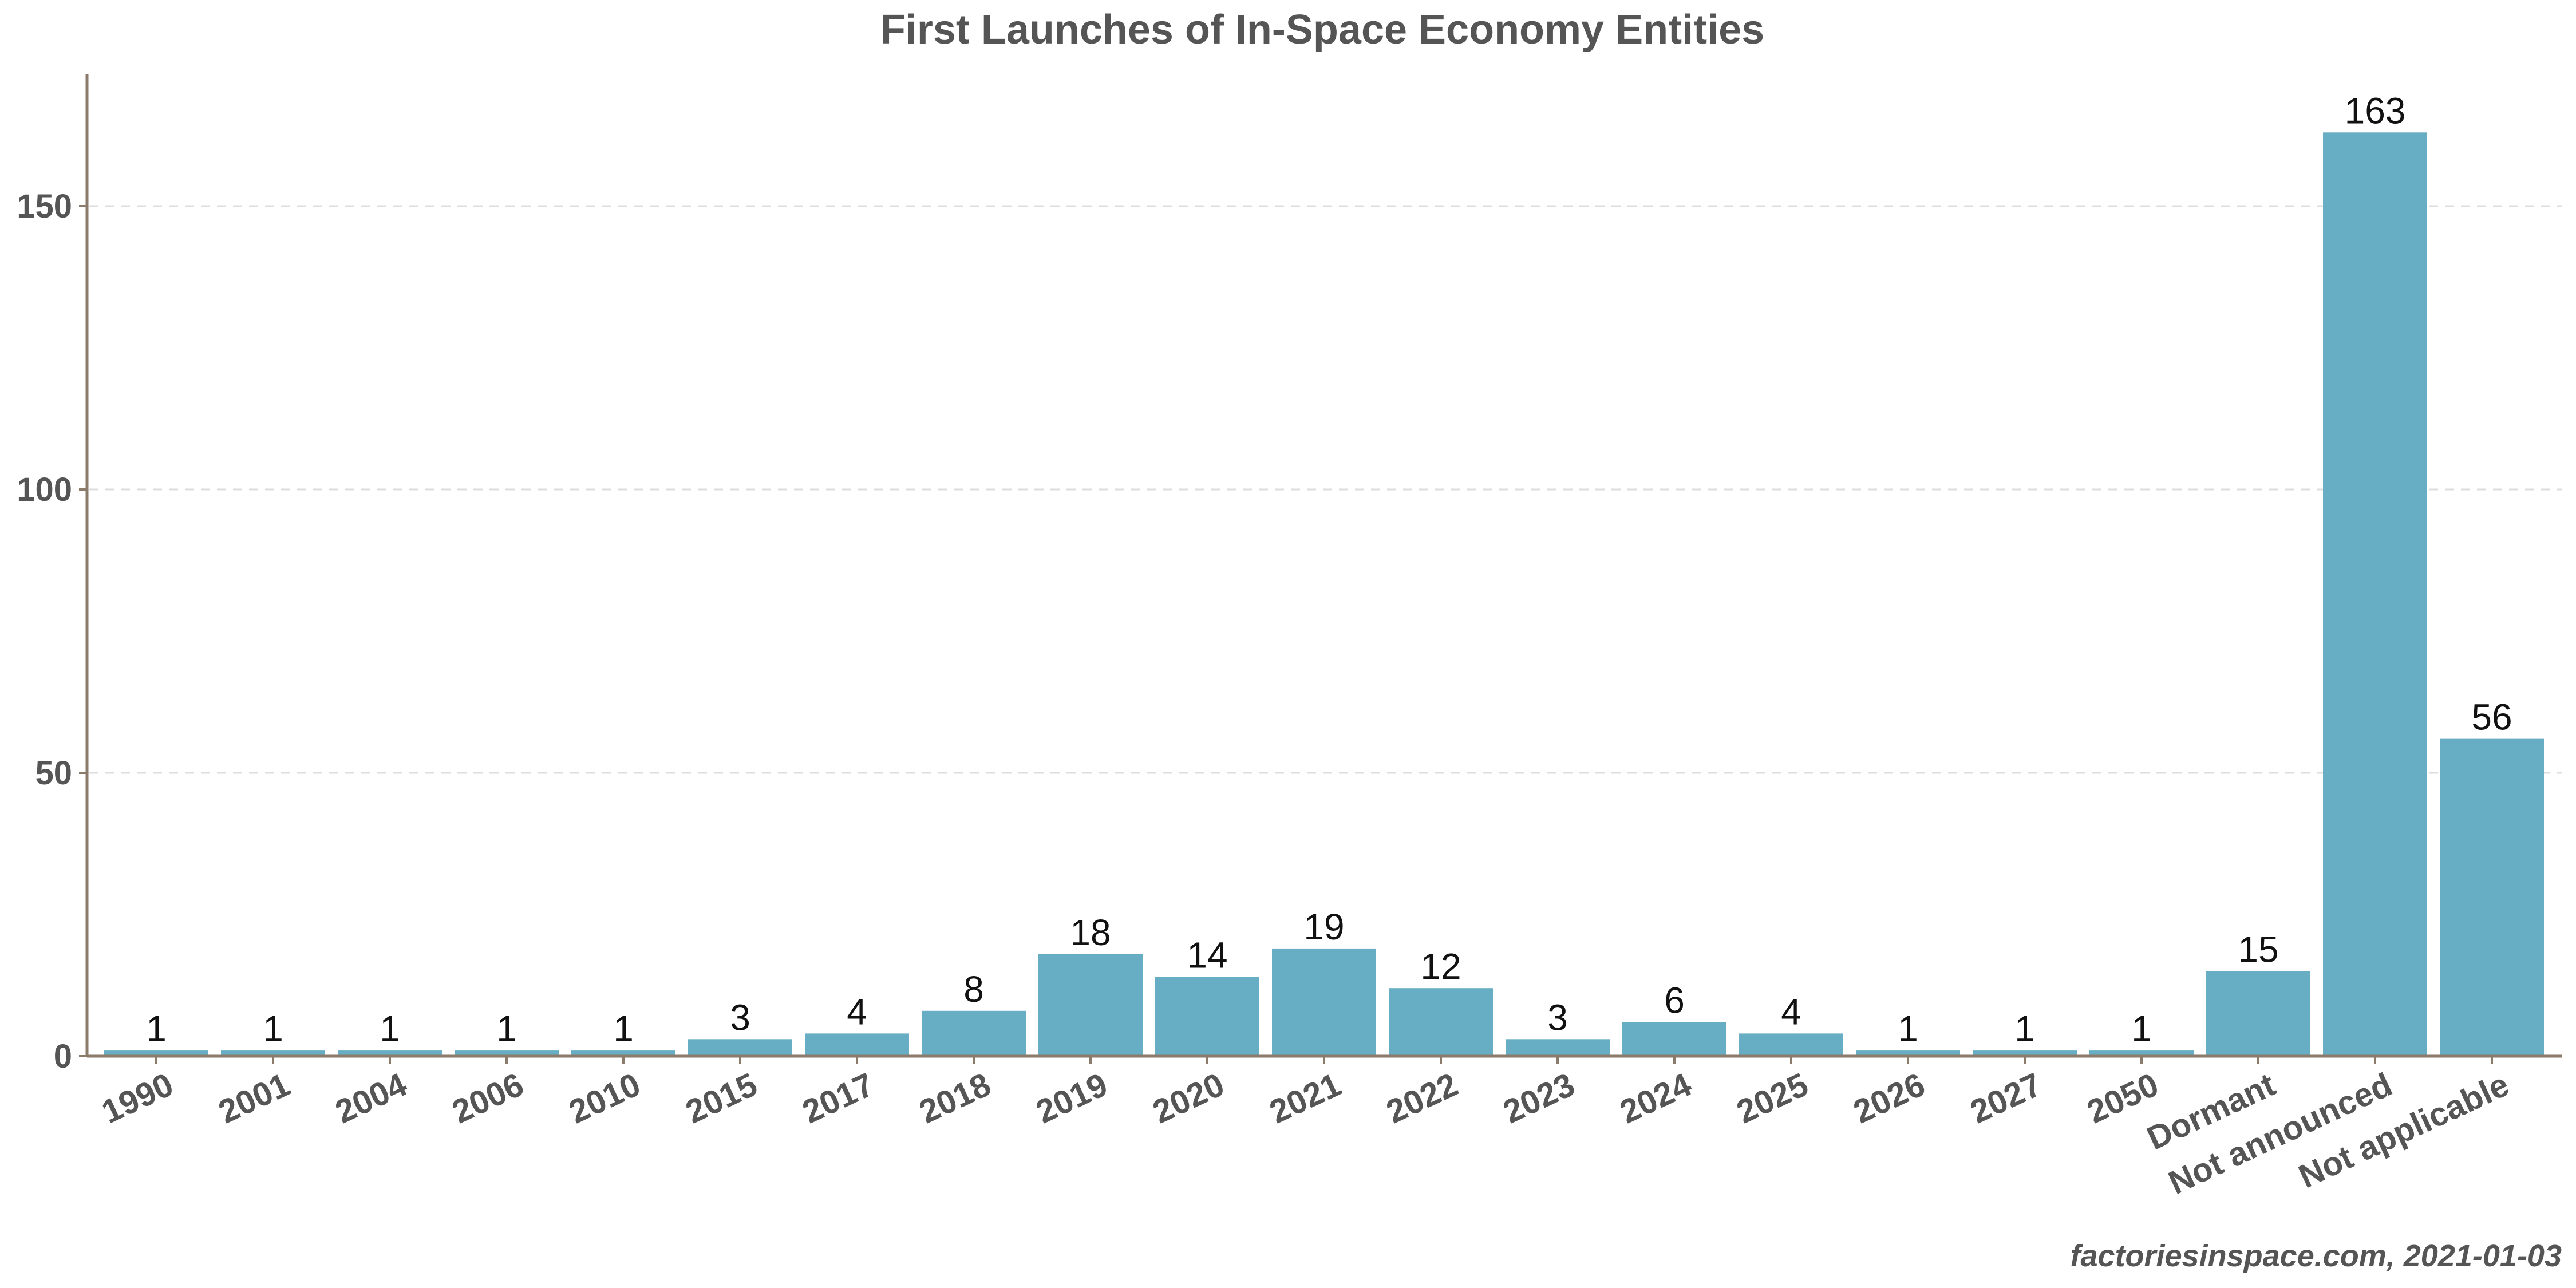 This screenshot has width=2576, height=1288. I want to click on x-tick-label: 2020, so click(1188, 1098).